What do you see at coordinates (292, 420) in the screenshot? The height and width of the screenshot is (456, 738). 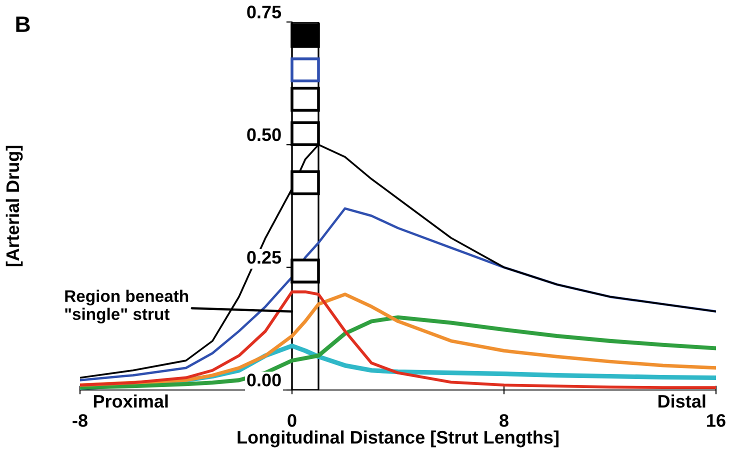 I see `x-tick-label: 0` at bounding box center [292, 420].